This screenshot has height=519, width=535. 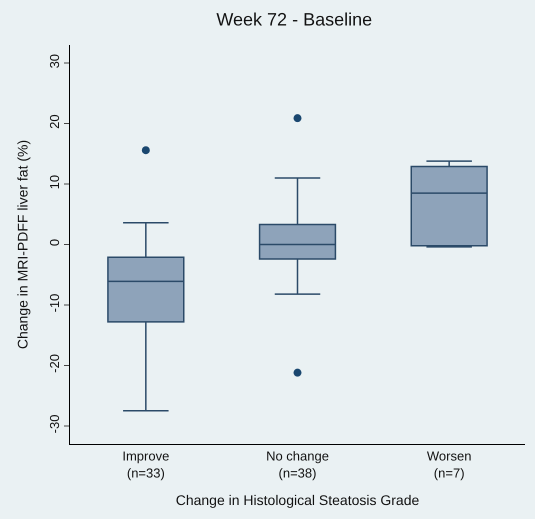 What do you see at coordinates (54, 303) in the screenshot?
I see `y-tick-label: -10` at bounding box center [54, 303].